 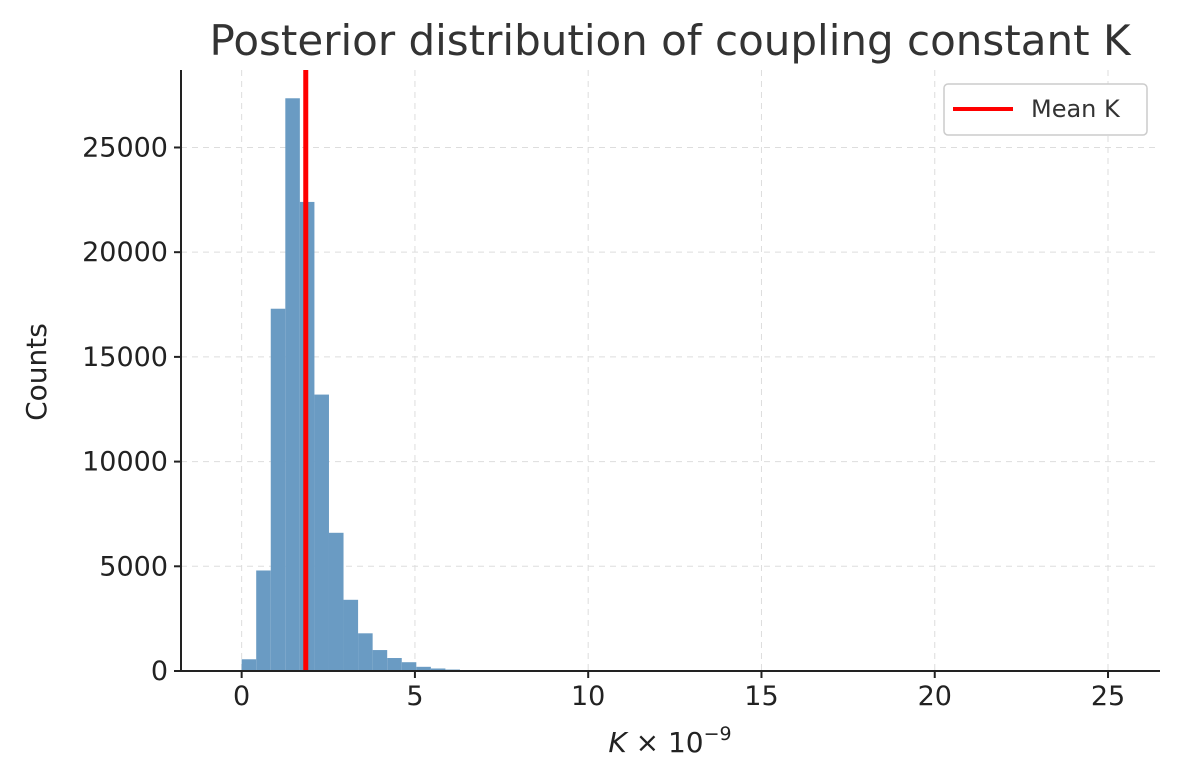 What do you see at coordinates (241, 696) in the screenshot?
I see `x-tick-label: 0` at bounding box center [241, 696].